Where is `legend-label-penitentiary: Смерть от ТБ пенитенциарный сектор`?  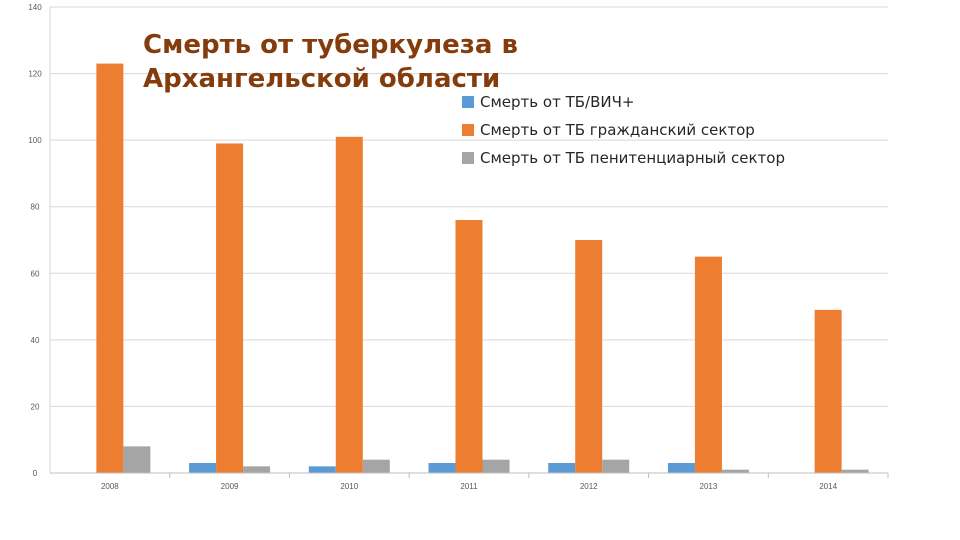 legend-label-penitentiary: Смерть от ТБ пенитенциарный сектор is located at coordinates (632, 158).